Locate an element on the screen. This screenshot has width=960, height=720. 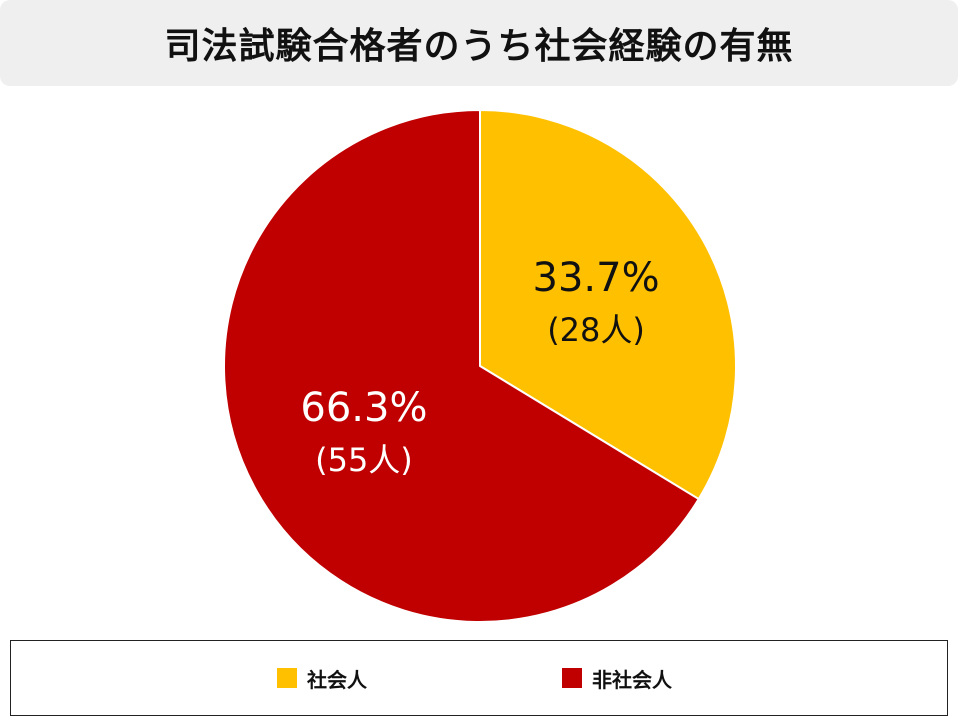
pie-label-percent-hishakaijin: 66.3% is located at coordinates (363, 408).